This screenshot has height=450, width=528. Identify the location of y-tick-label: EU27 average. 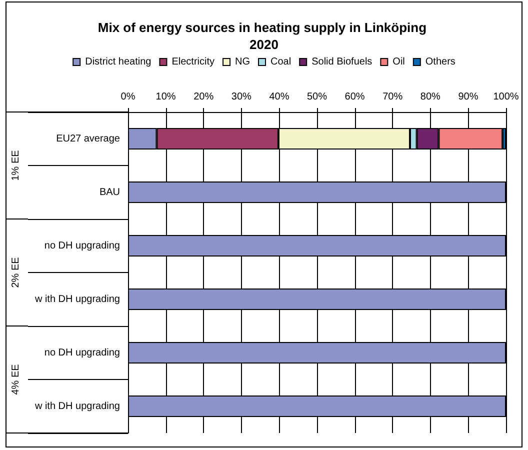
(88, 138).